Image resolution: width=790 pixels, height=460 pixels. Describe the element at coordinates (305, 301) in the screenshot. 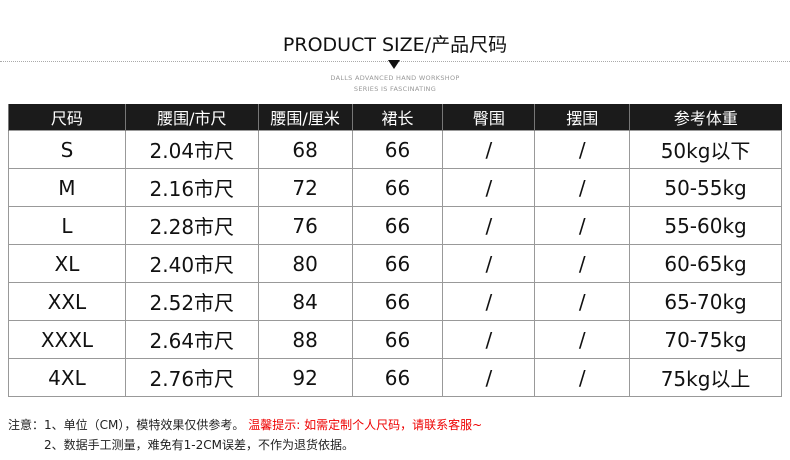

I see `table-cell: 84` at that location.